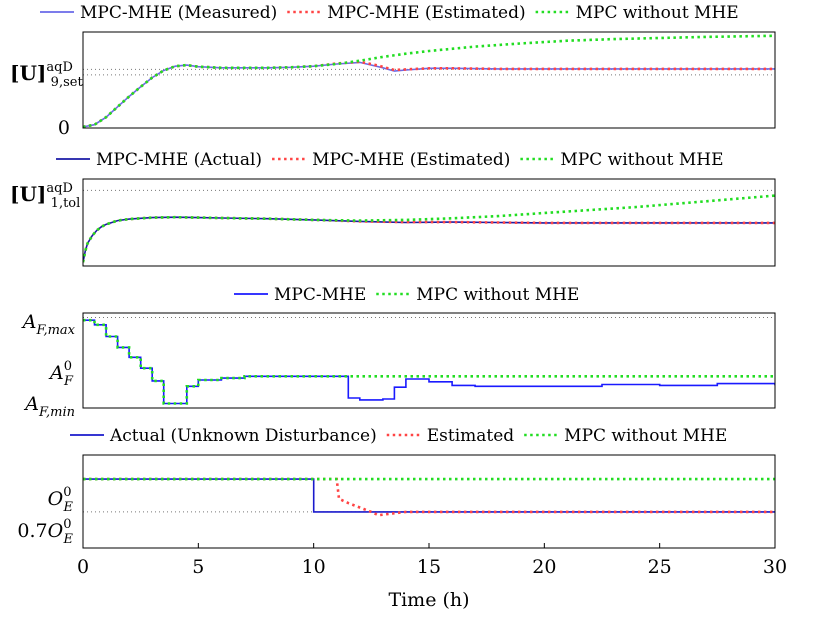  What do you see at coordinates (64, 128) in the screenshot?
I see `y-tick-label: 0` at bounding box center [64, 128].